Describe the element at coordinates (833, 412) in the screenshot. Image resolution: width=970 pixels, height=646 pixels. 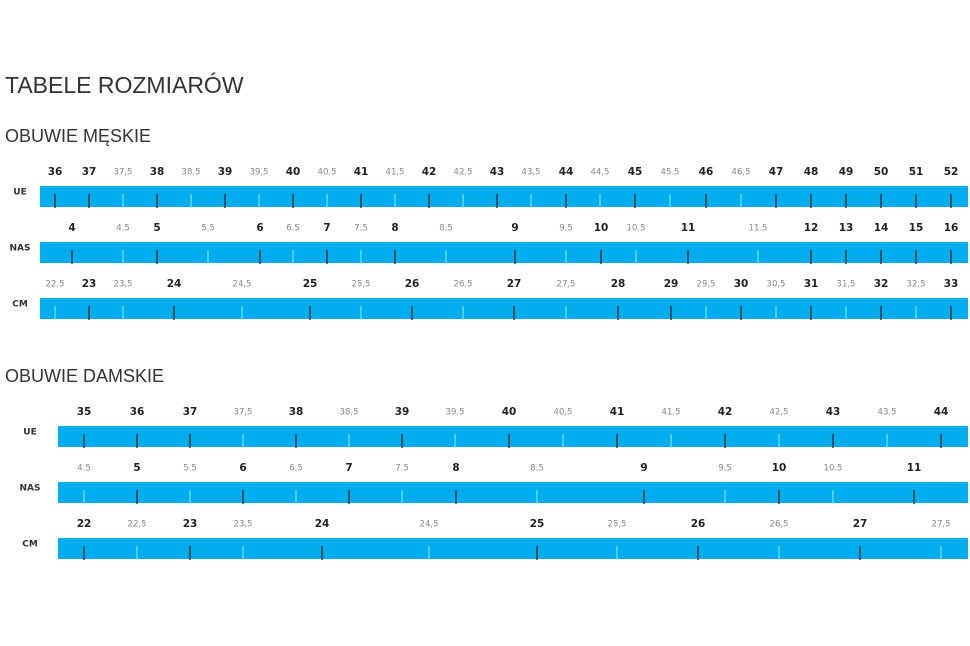
I see `size-label: 43` at that location.